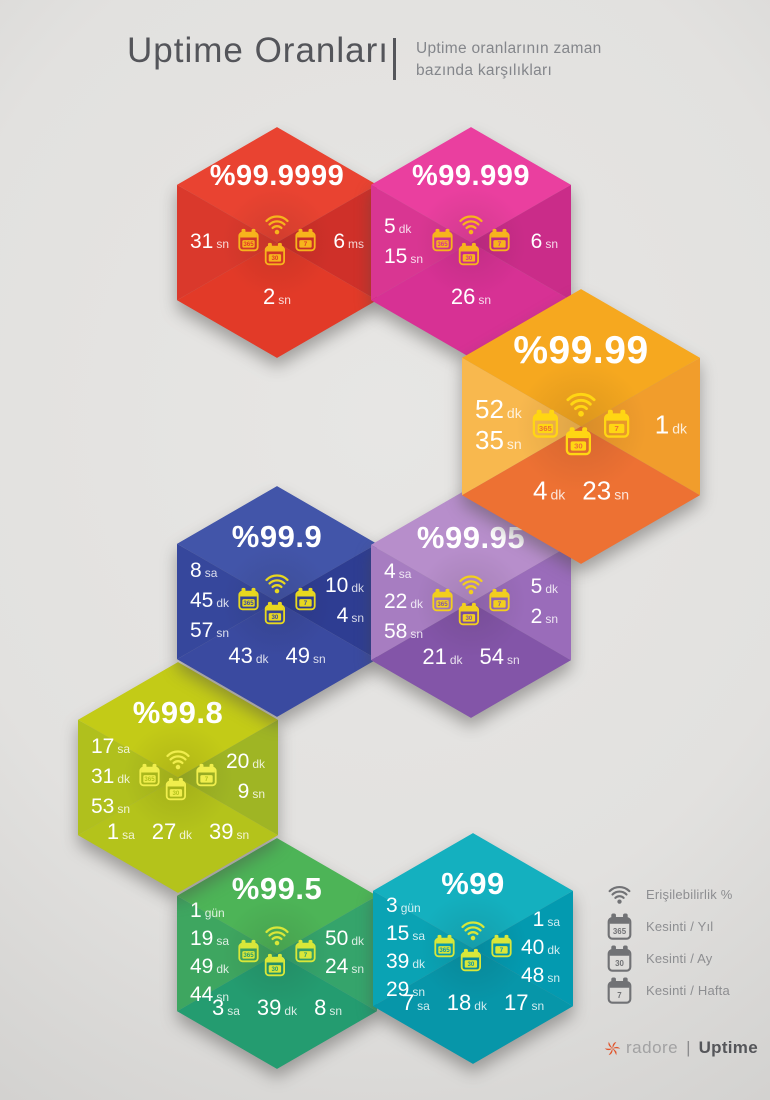 Image resolution: width=770 pixels, height=1100 pixels. Describe the element at coordinates (394, 59) in the screenshot. I see `title-separator` at that location.